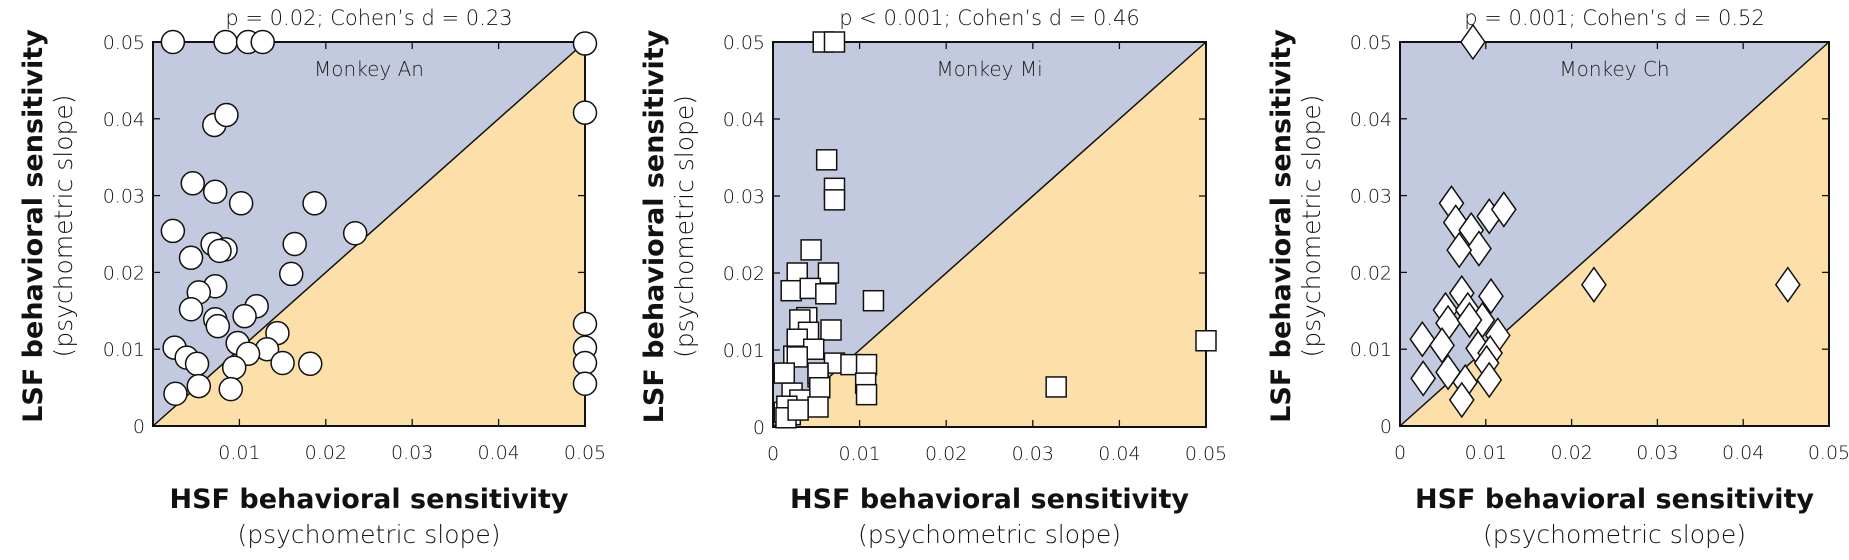 The width and height of the screenshot is (1849, 560). What do you see at coordinates (1605, 221) in the screenshot?
I see `data-points` at bounding box center [1605, 221].